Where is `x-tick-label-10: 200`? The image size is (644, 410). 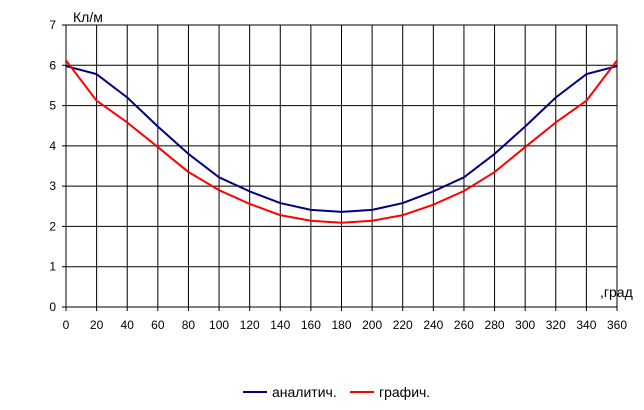 x-tick-label-10: 200 is located at coordinates (372, 325).